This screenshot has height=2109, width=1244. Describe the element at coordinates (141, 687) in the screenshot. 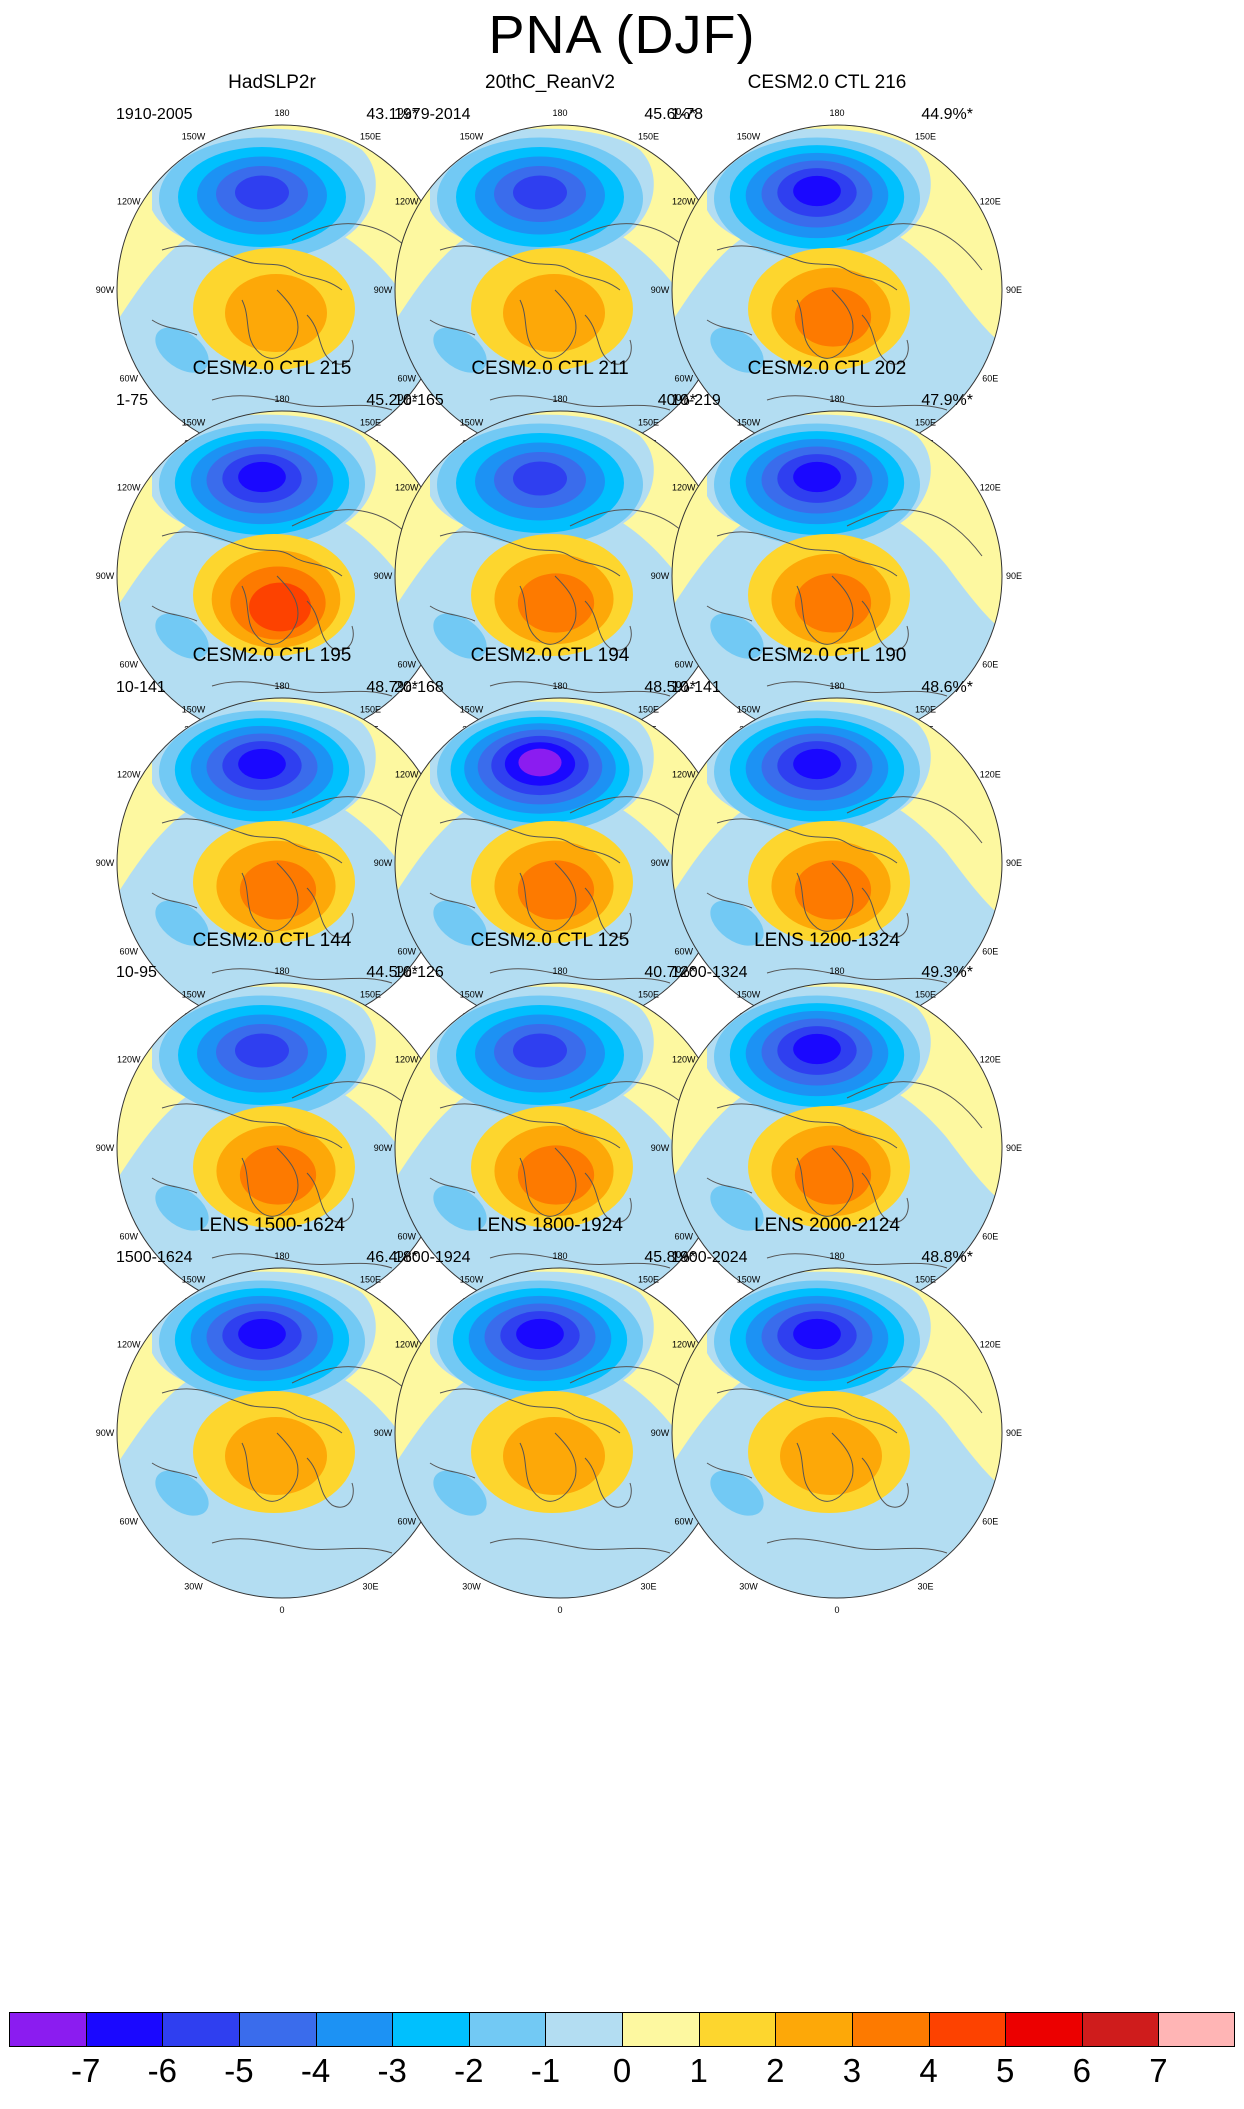

I see `panel-period: 10-141` at that location.